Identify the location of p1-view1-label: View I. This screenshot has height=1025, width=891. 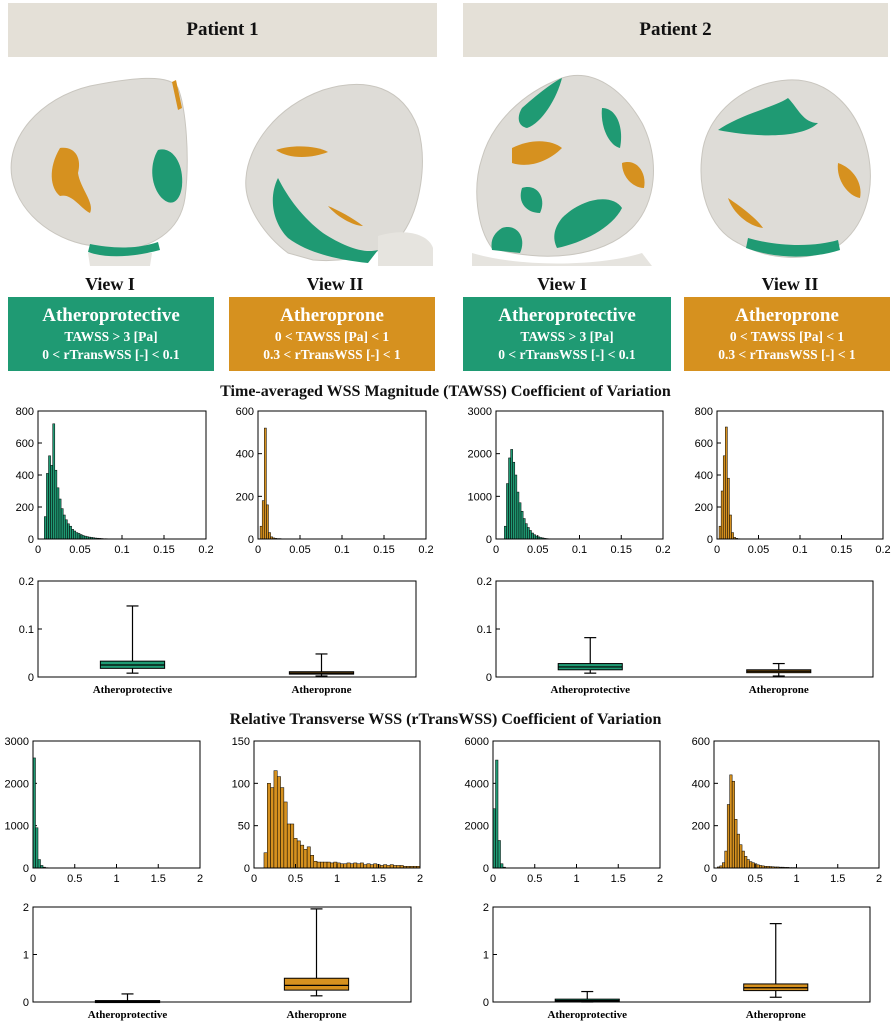
(110, 284).